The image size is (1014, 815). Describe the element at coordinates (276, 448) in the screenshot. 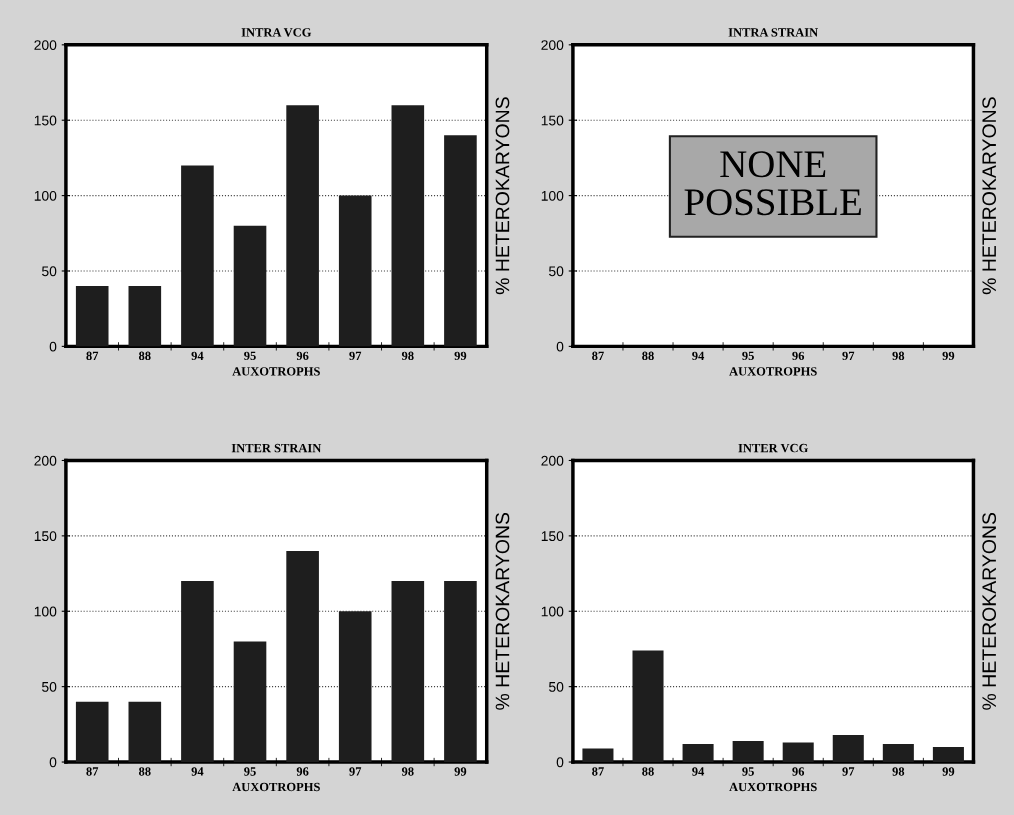

I see `chart-title: INTER STRAIN` at that location.